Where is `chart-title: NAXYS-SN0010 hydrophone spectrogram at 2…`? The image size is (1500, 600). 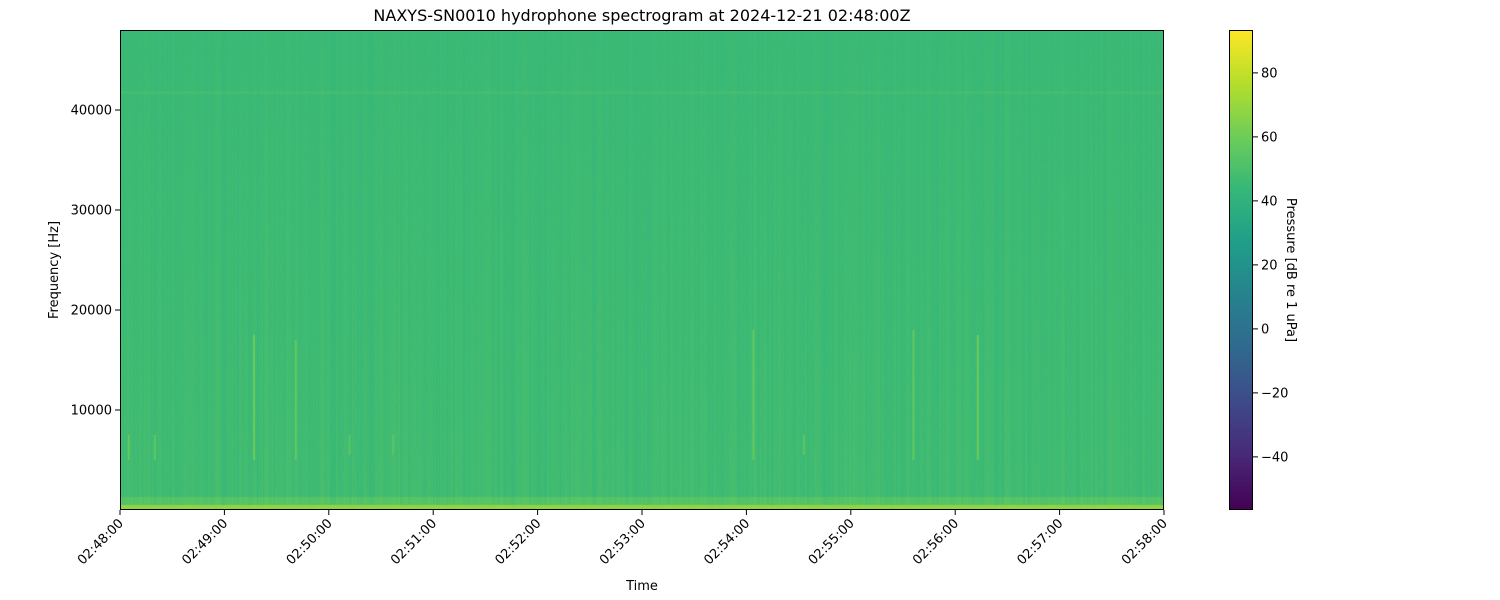 chart-title: NAXYS-SN0010 hydrophone spectrogram at 2… is located at coordinates (641, 15).